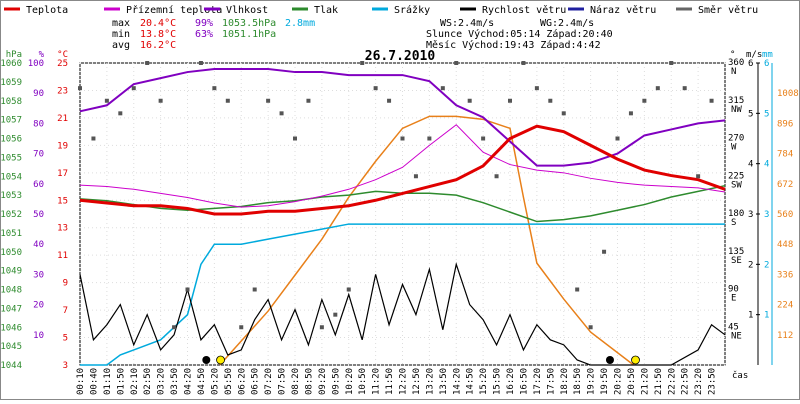 Image resolution: width=800 pixels, height=404 pixels. Describe the element at coordinates (162, 381) in the screenshot. I see `x-tick-label: 03:20` at that location.